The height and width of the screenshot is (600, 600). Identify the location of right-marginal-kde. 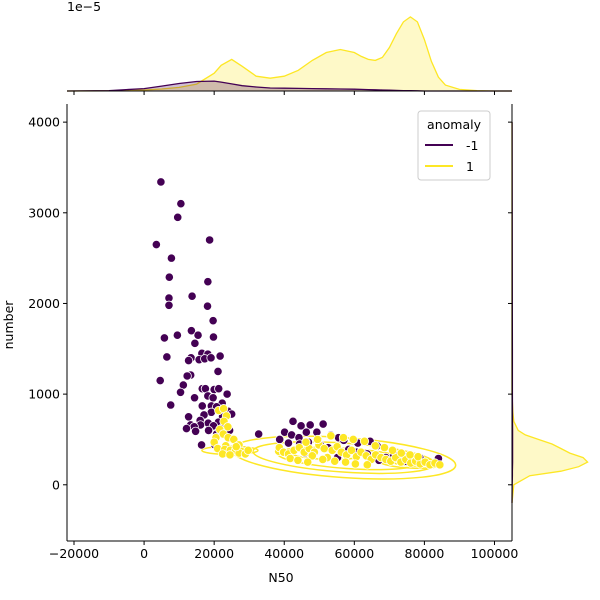
(548, 322).